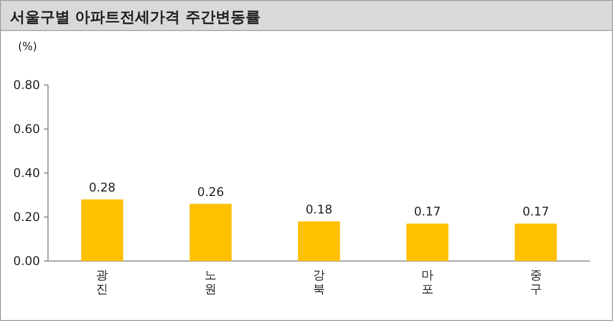  I want to click on y-tick-label: 0.80, so click(26, 85).